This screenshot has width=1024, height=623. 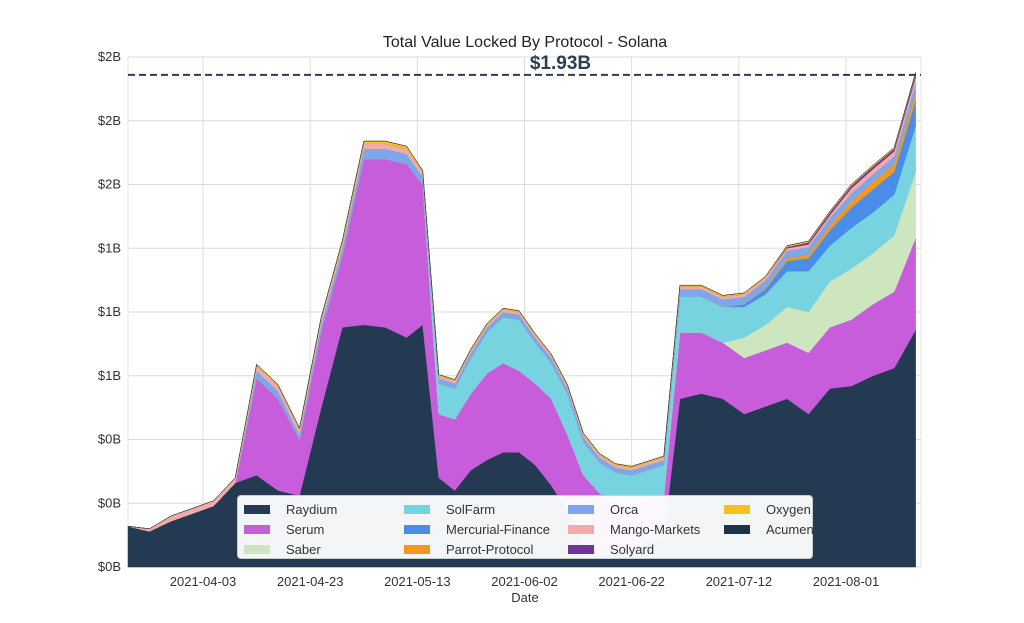 I want to click on x-tick-label: 2021-06-22, so click(x=631, y=581).